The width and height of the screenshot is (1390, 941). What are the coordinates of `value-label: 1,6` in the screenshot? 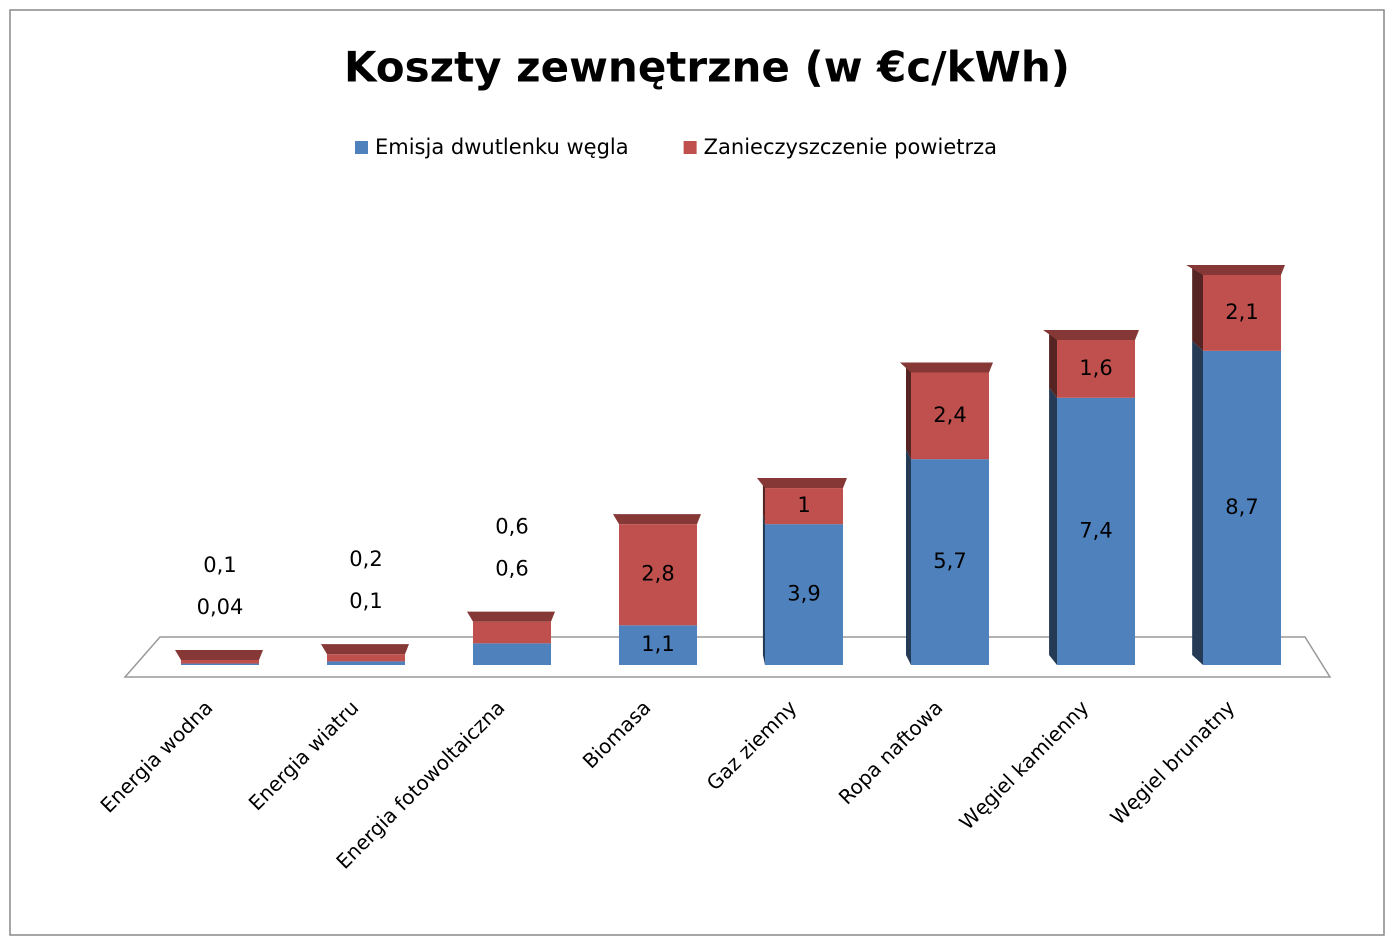 It's located at (1095, 368).